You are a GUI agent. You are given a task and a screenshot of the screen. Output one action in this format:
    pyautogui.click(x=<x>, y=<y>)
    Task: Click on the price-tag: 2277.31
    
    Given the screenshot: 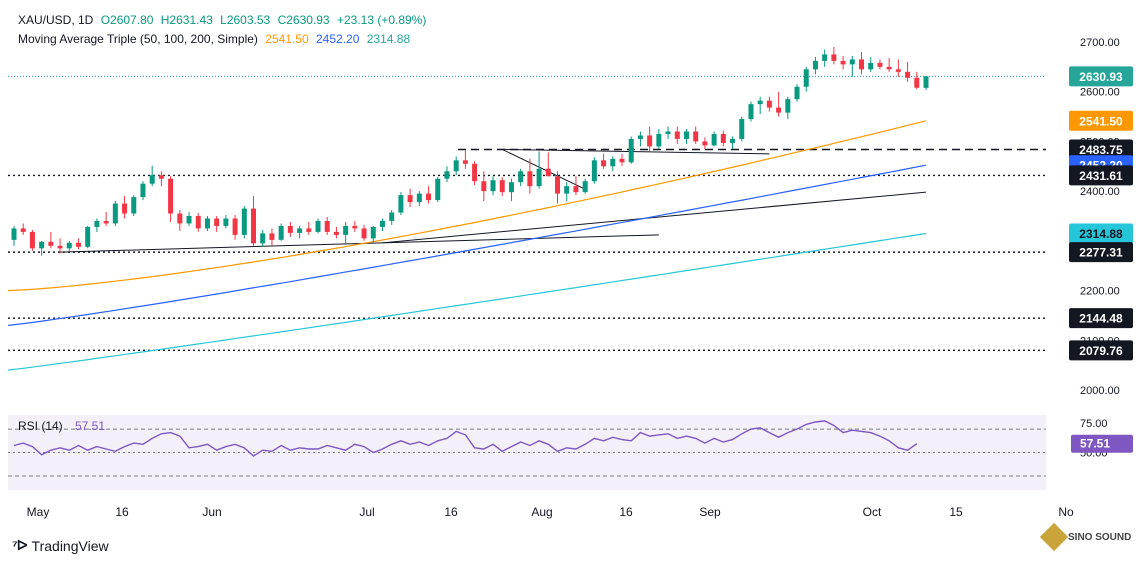 What is the action you would take?
    pyautogui.click(x=1101, y=252)
    